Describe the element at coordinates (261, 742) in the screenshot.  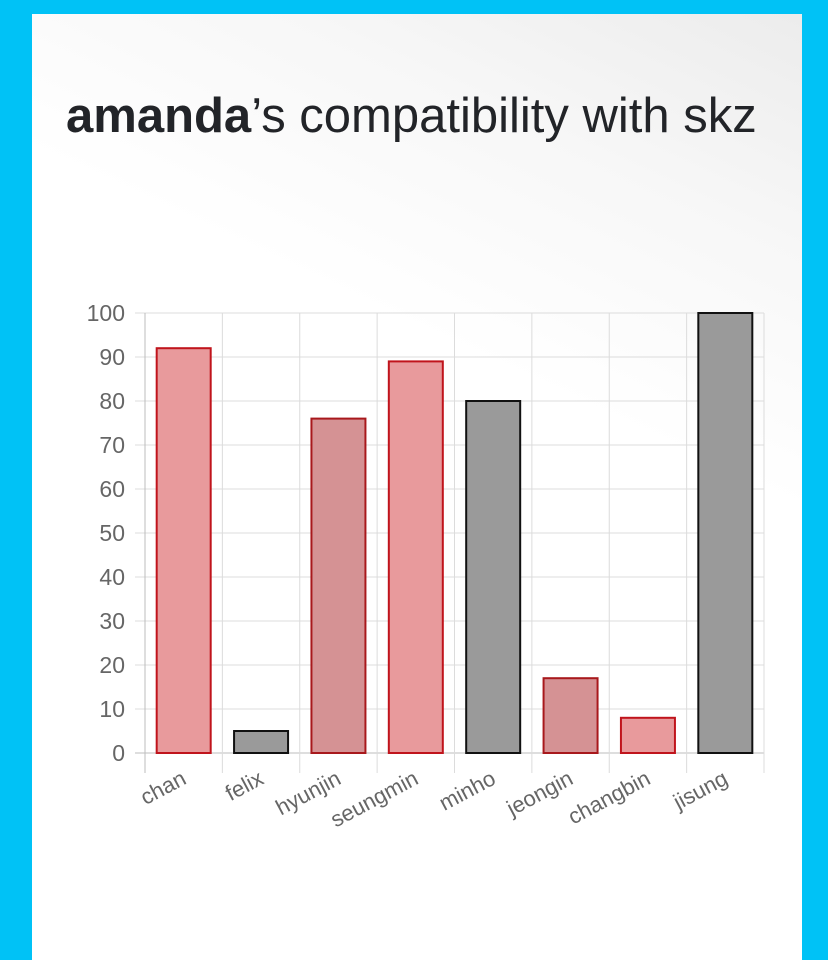
I see `bar-felix` at that location.